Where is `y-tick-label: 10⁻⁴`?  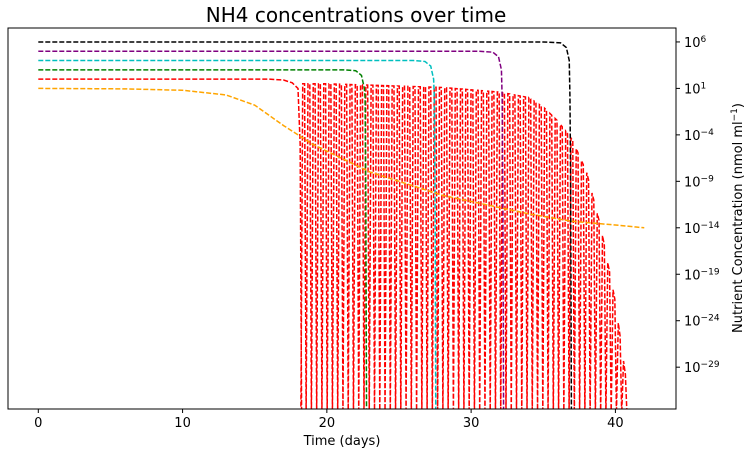
y-tick-label: 10⁻⁴ is located at coordinates (699, 136).